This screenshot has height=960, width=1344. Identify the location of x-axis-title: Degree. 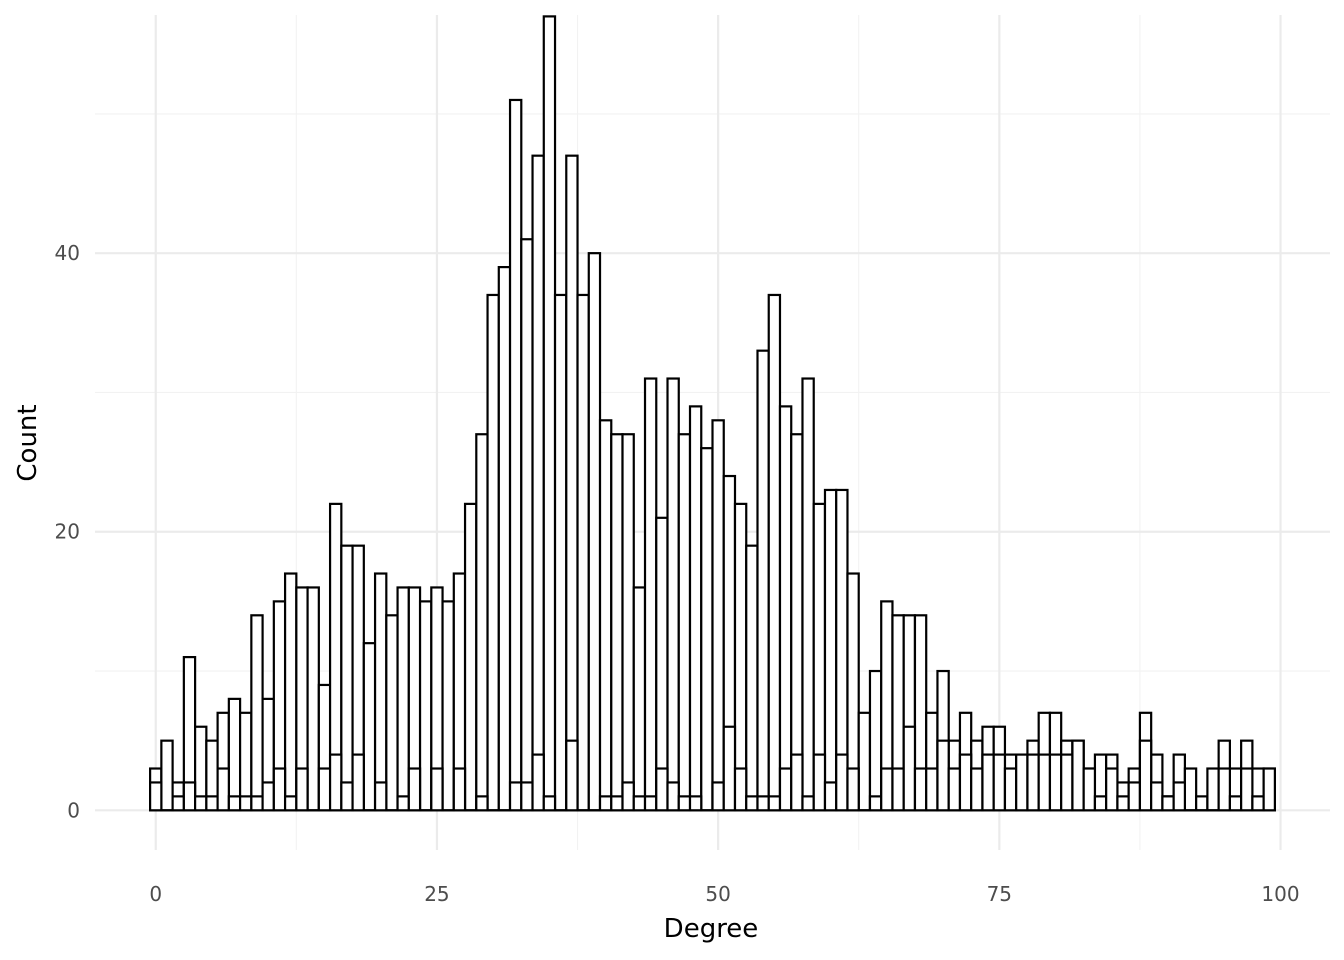
(711, 929).